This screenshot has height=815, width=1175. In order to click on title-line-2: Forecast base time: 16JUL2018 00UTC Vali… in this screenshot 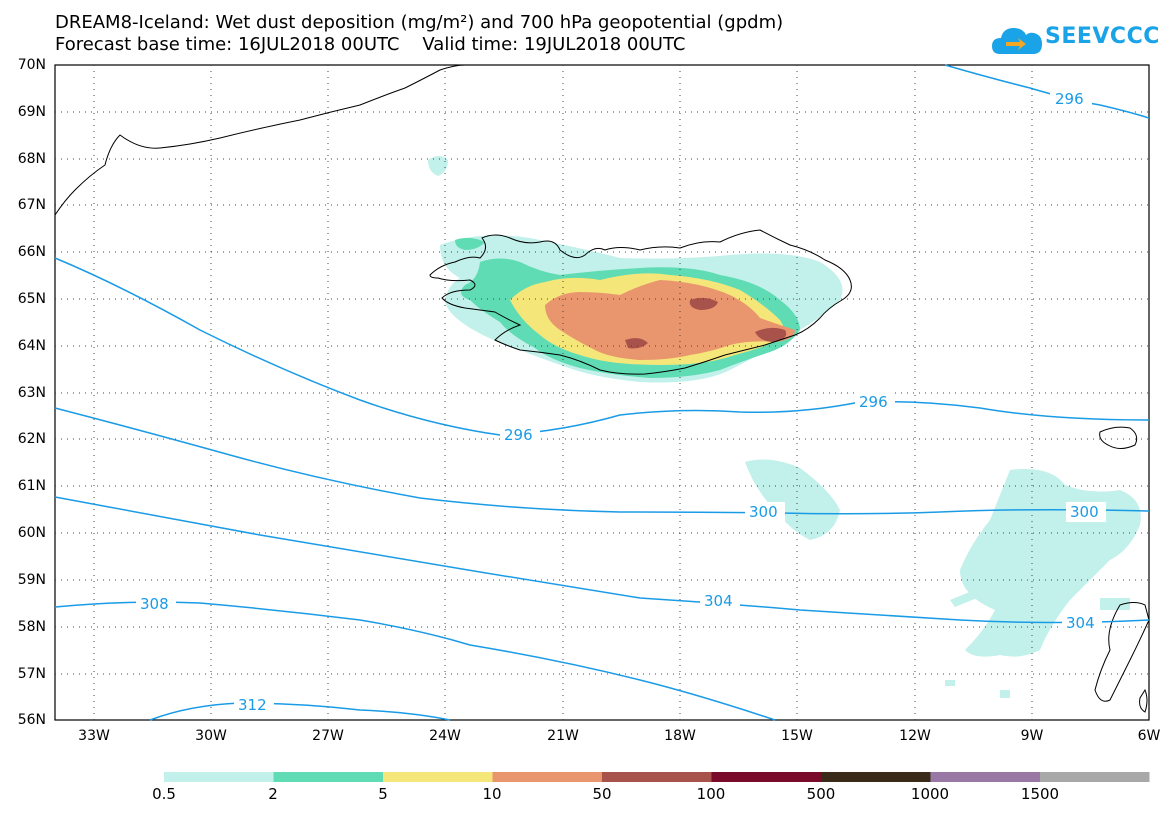, I will do `click(370, 44)`.